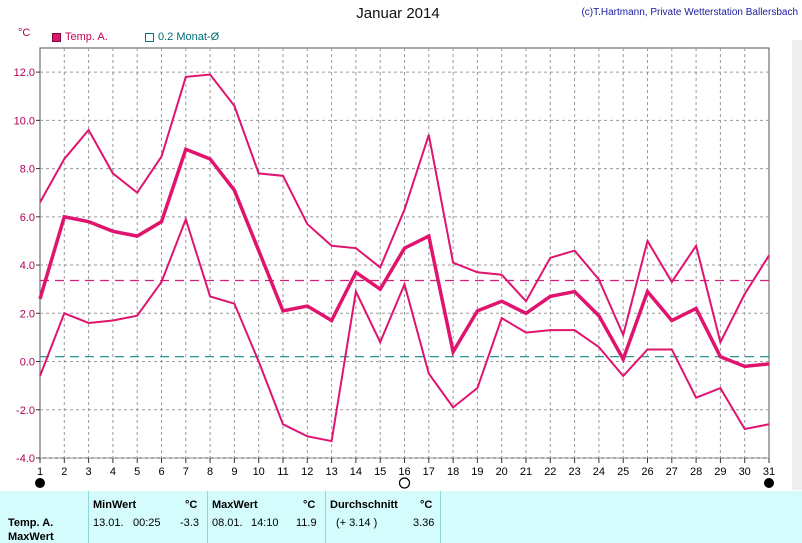 This screenshot has height=543, width=802. I want to click on min-time: 00:25, so click(147, 523).